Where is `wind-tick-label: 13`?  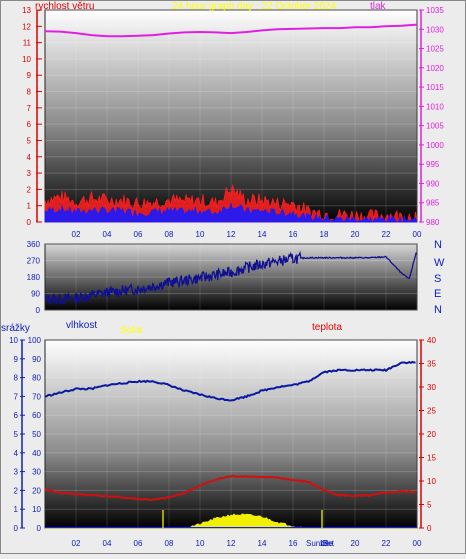
wind-tick-label: 13 is located at coordinates (26, 10).